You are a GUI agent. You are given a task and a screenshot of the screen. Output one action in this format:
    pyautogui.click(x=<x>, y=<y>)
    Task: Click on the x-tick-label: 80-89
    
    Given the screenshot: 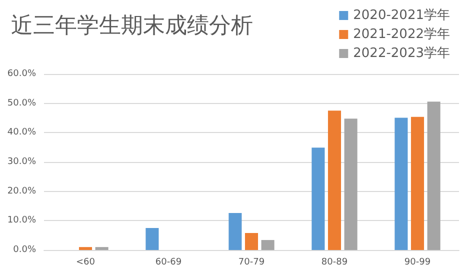 What is the action you would take?
    pyautogui.click(x=334, y=263)
    